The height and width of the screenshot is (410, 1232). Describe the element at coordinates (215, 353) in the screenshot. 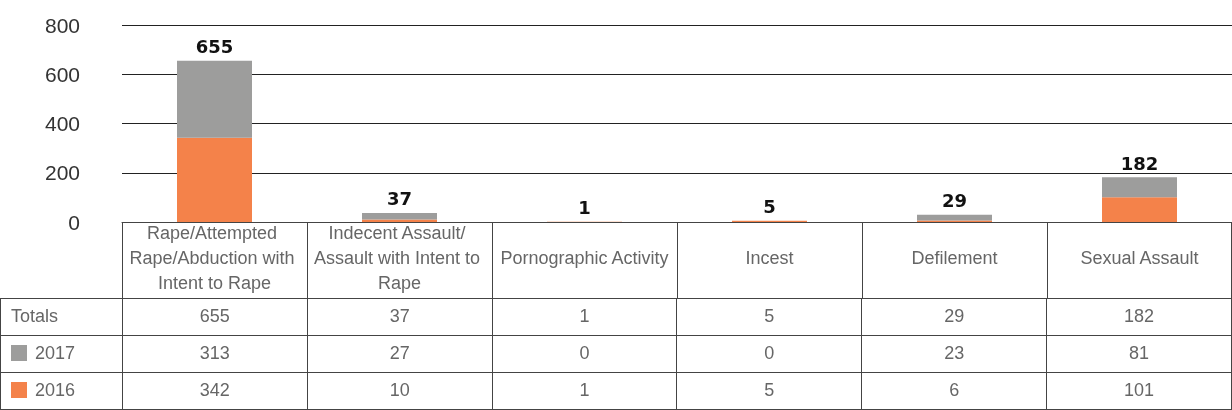

I see `data-label: 313` at that location.